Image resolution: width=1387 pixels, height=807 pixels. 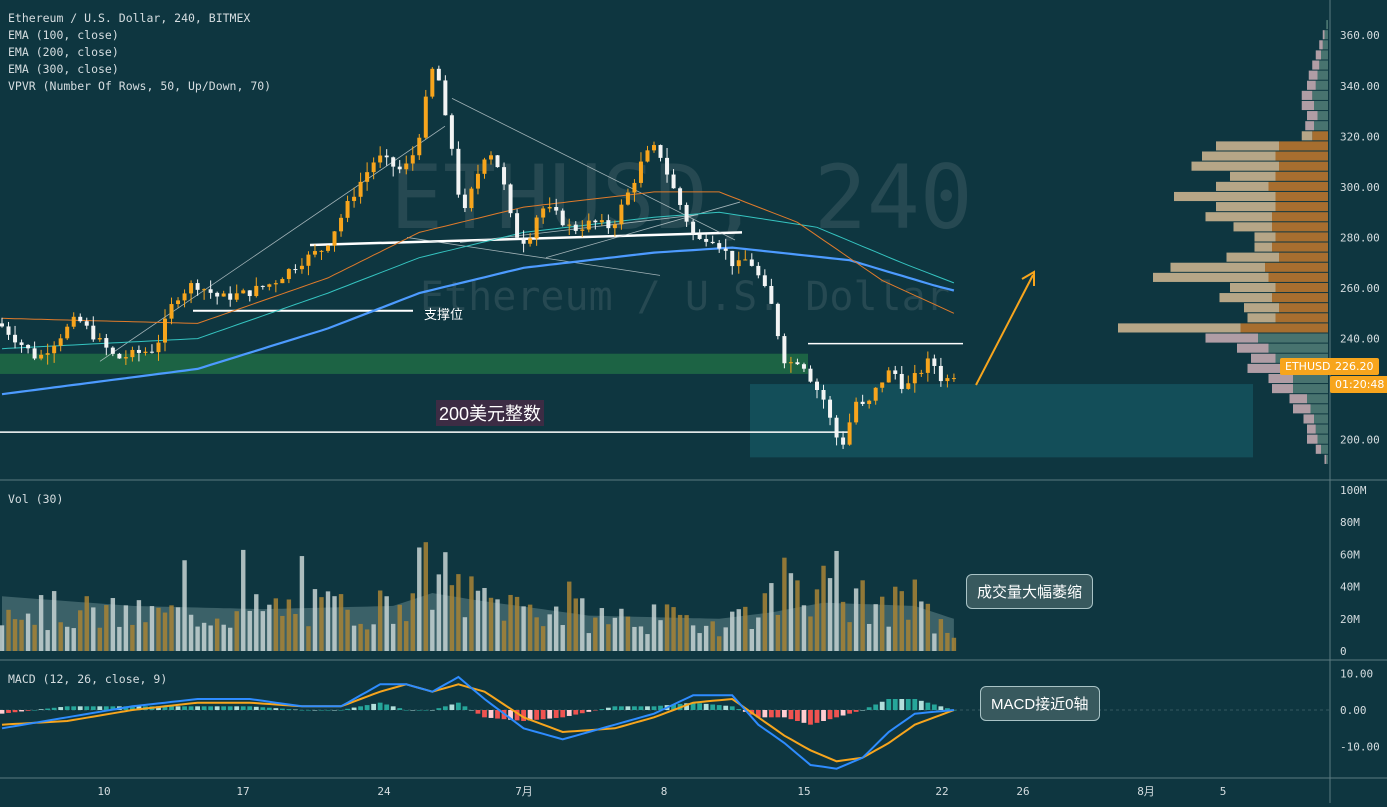 I want to click on volume-panel-label: Vol (30), so click(x=36, y=499).